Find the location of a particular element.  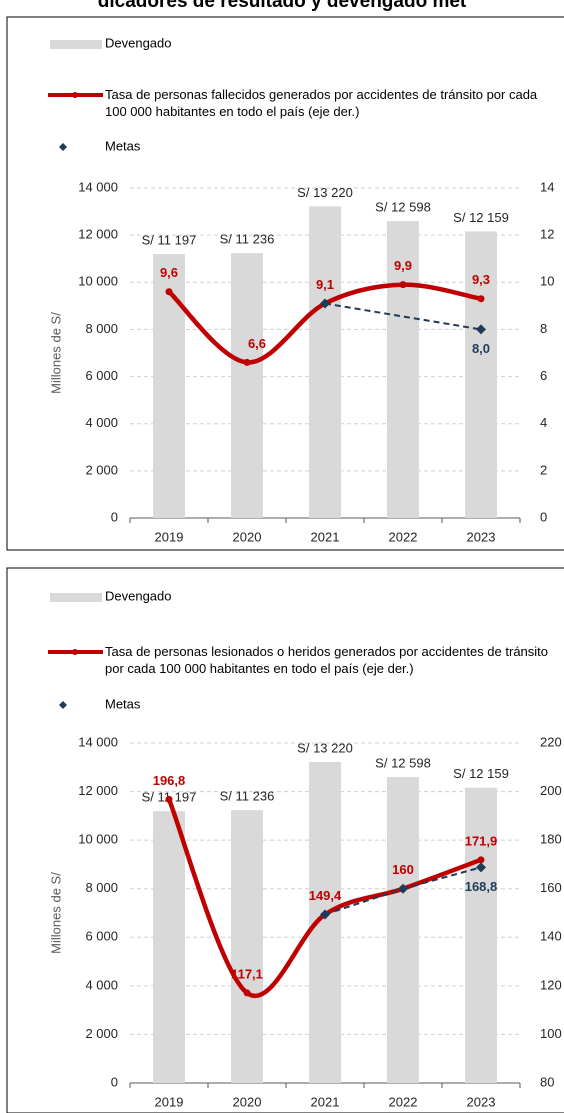

y-tick-label: 8 000 is located at coordinates (101, 887).